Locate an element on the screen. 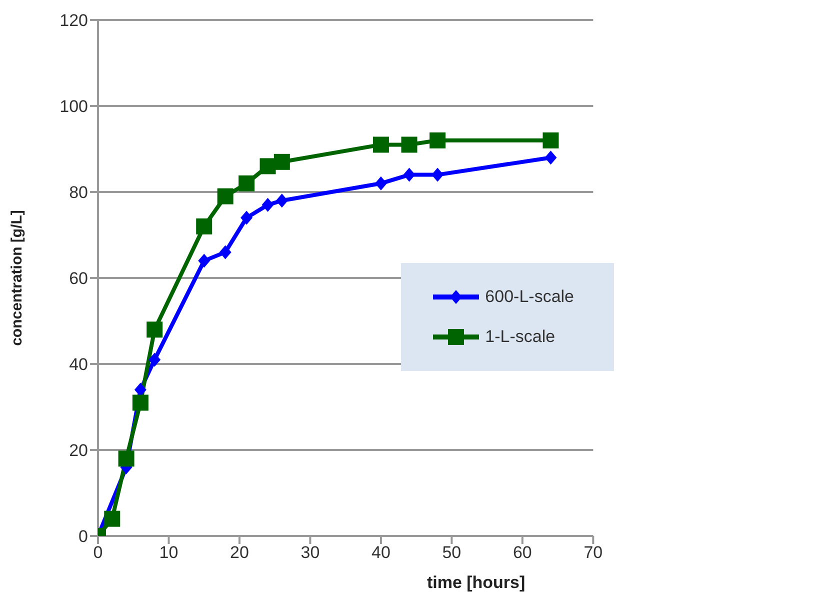 Image resolution: width=832 pixels, height=604 pixels. y-tick-label: 20 is located at coordinates (78, 450).